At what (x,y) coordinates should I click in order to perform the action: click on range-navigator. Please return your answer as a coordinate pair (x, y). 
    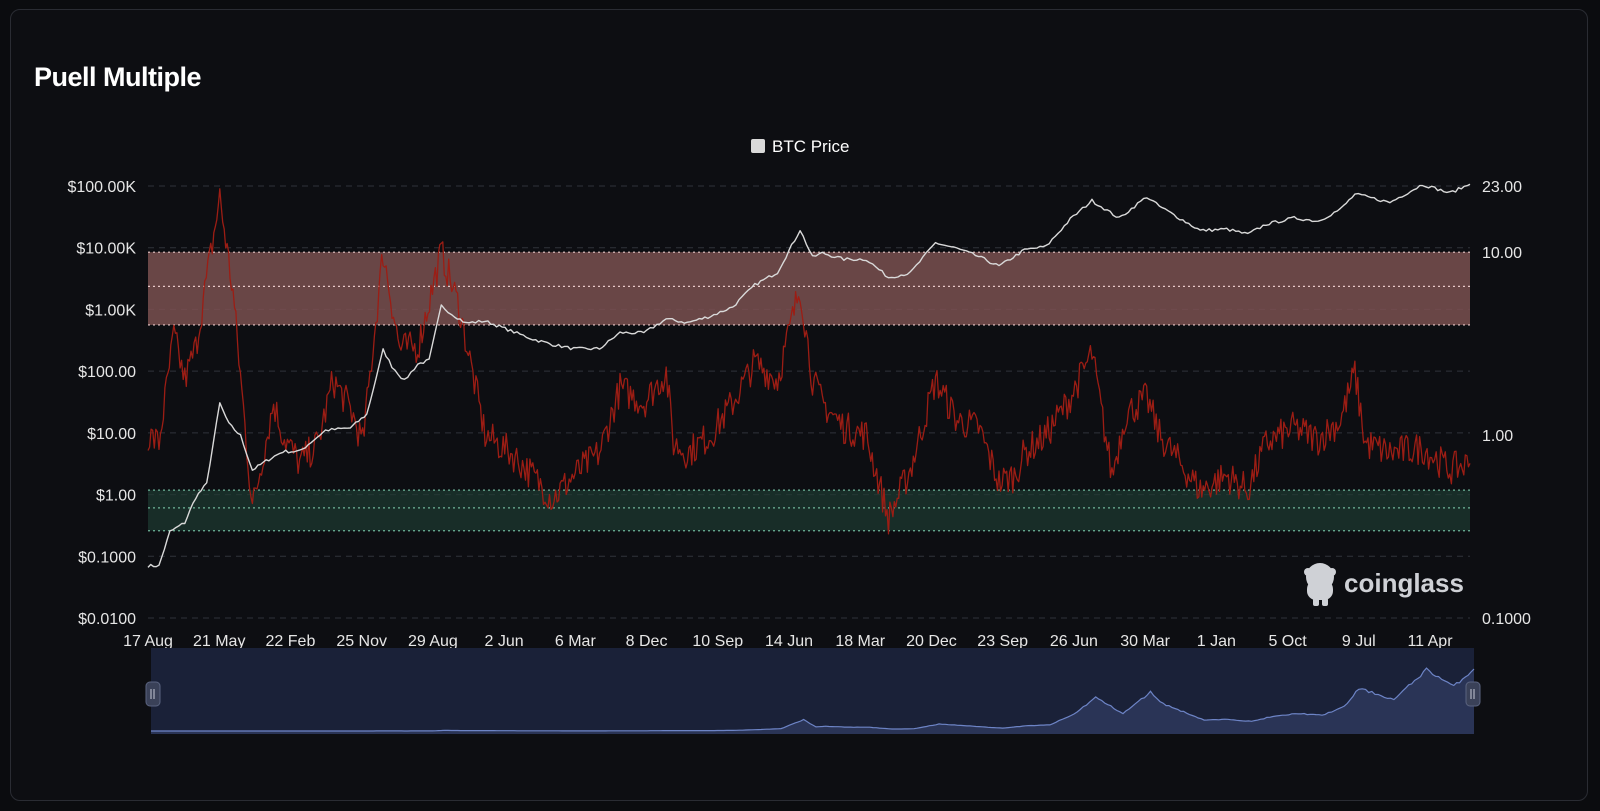
    Looking at the image, I should click on (813, 691).